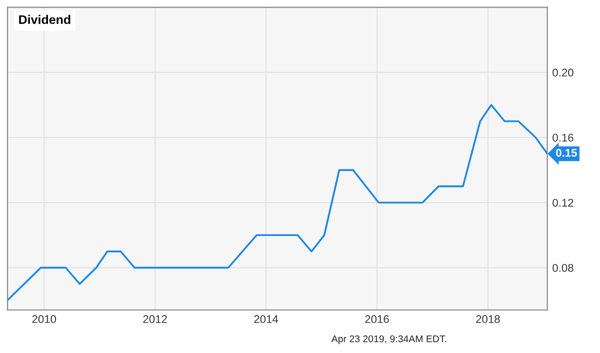  Describe the element at coordinates (563, 202) in the screenshot. I see `y-tick-label: 0.12` at that location.